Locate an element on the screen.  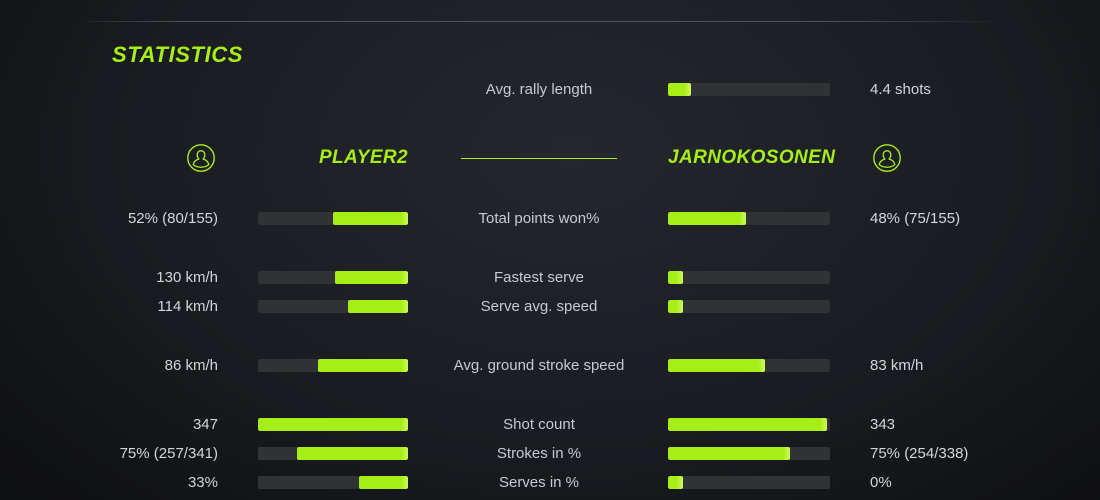
stat-left-value: 130 km/h is located at coordinates (187, 277).